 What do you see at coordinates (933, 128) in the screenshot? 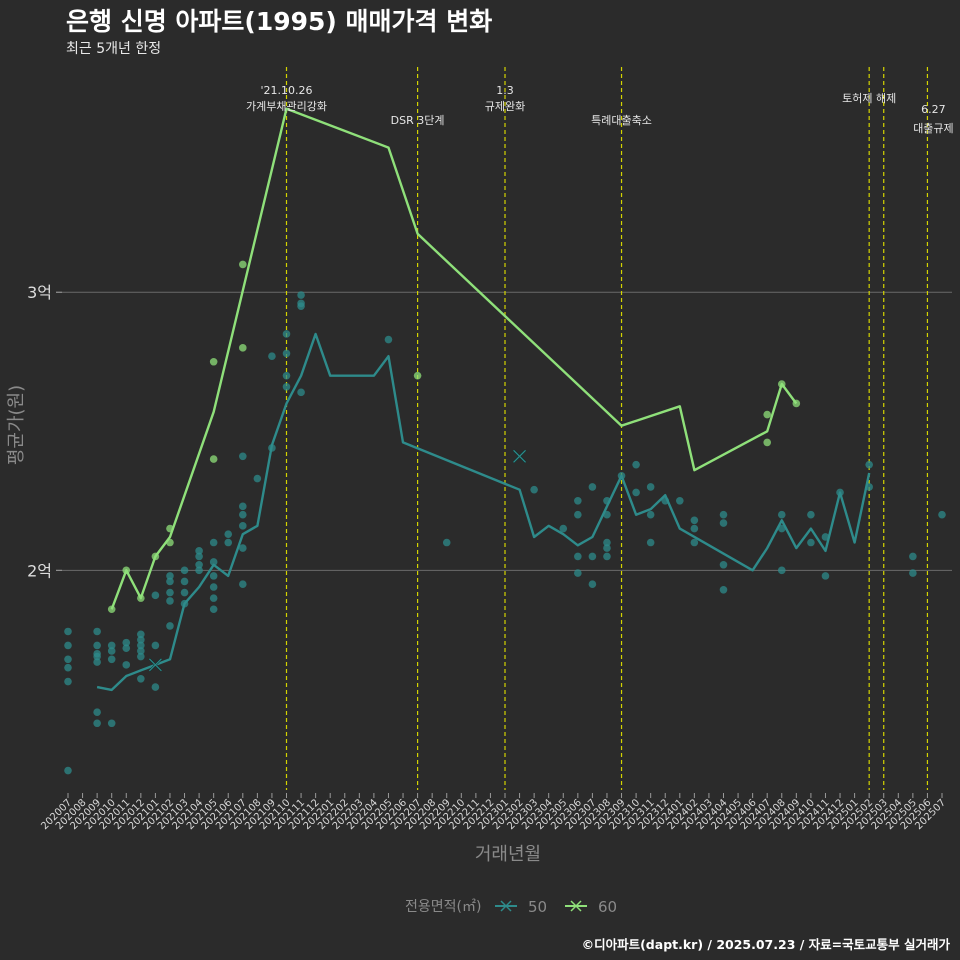
I see `event-annotation: 대출규제` at bounding box center [933, 128].